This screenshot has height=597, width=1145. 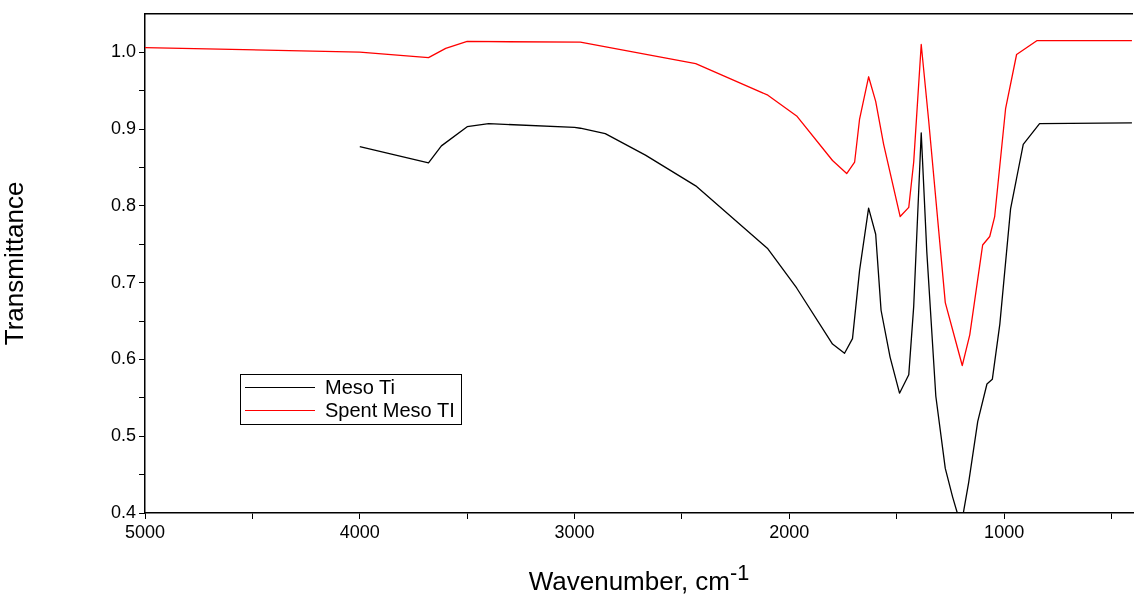 What do you see at coordinates (123, 511) in the screenshot?
I see `y-tick-label: 0.4` at bounding box center [123, 511].